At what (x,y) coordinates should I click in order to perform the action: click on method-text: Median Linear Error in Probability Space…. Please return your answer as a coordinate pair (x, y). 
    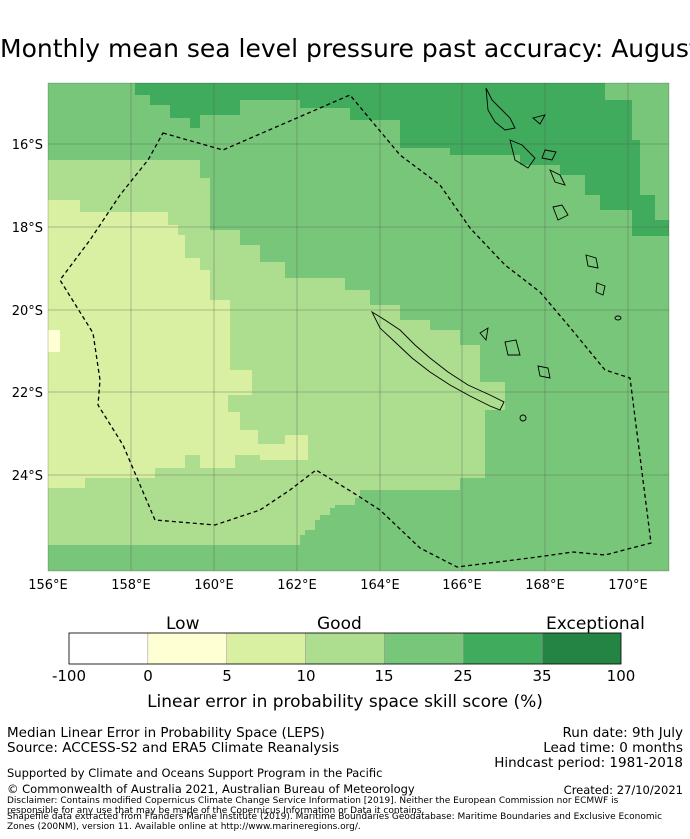
    Looking at the image, I should click on (166, 733).